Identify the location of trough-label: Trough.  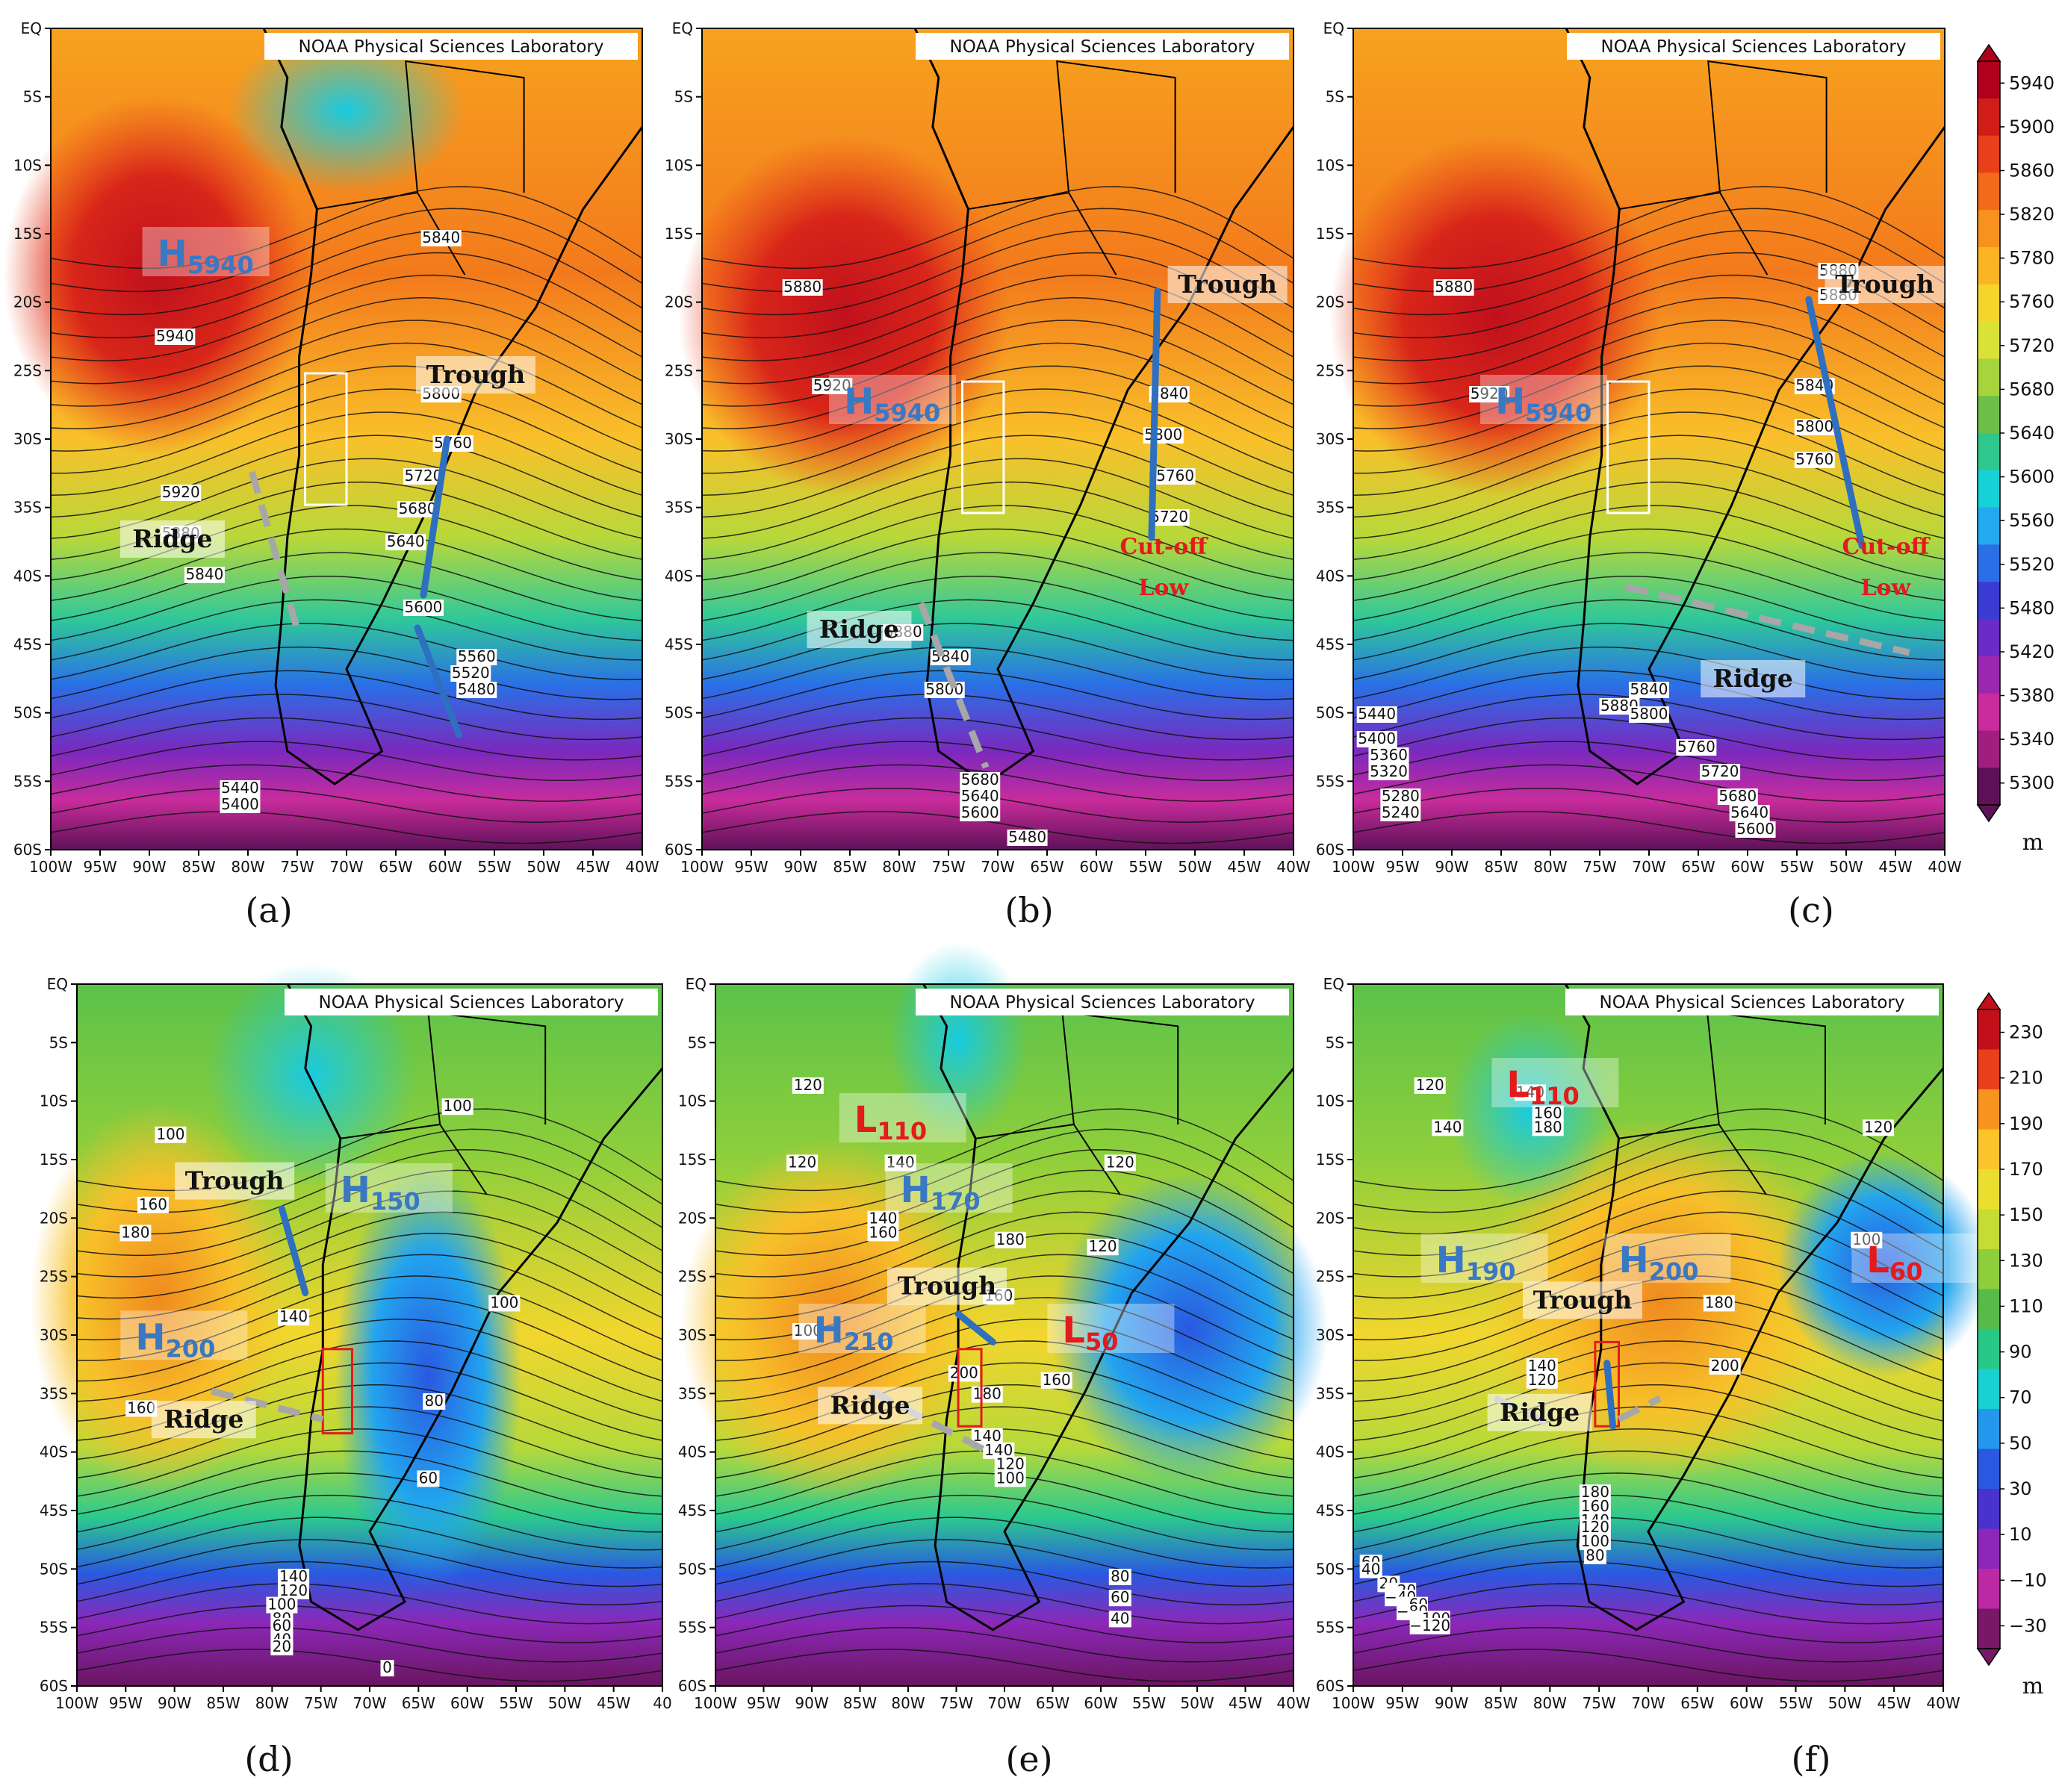
(476, 374).